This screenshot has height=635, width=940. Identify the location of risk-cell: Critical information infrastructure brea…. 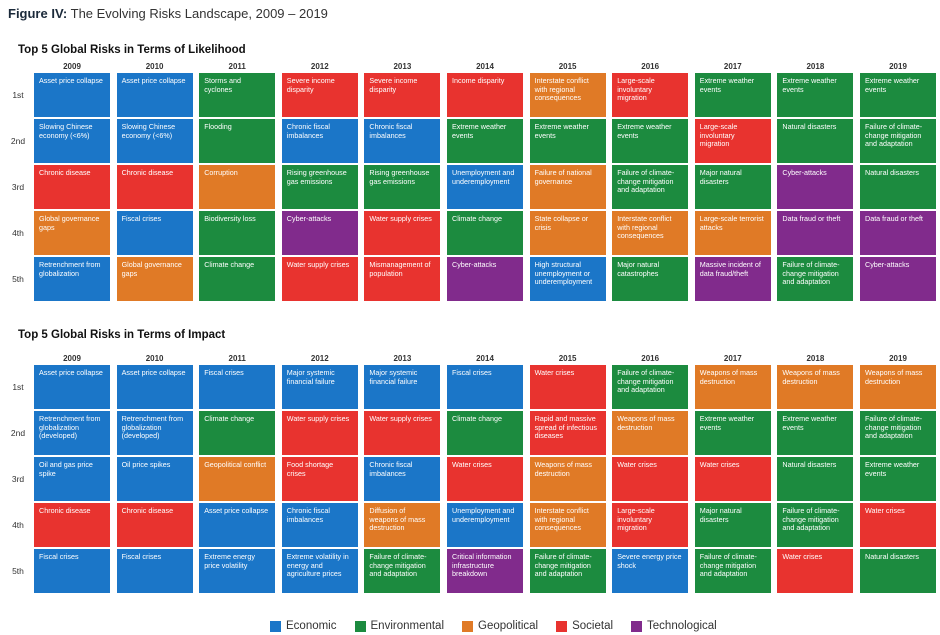
(485, 571).